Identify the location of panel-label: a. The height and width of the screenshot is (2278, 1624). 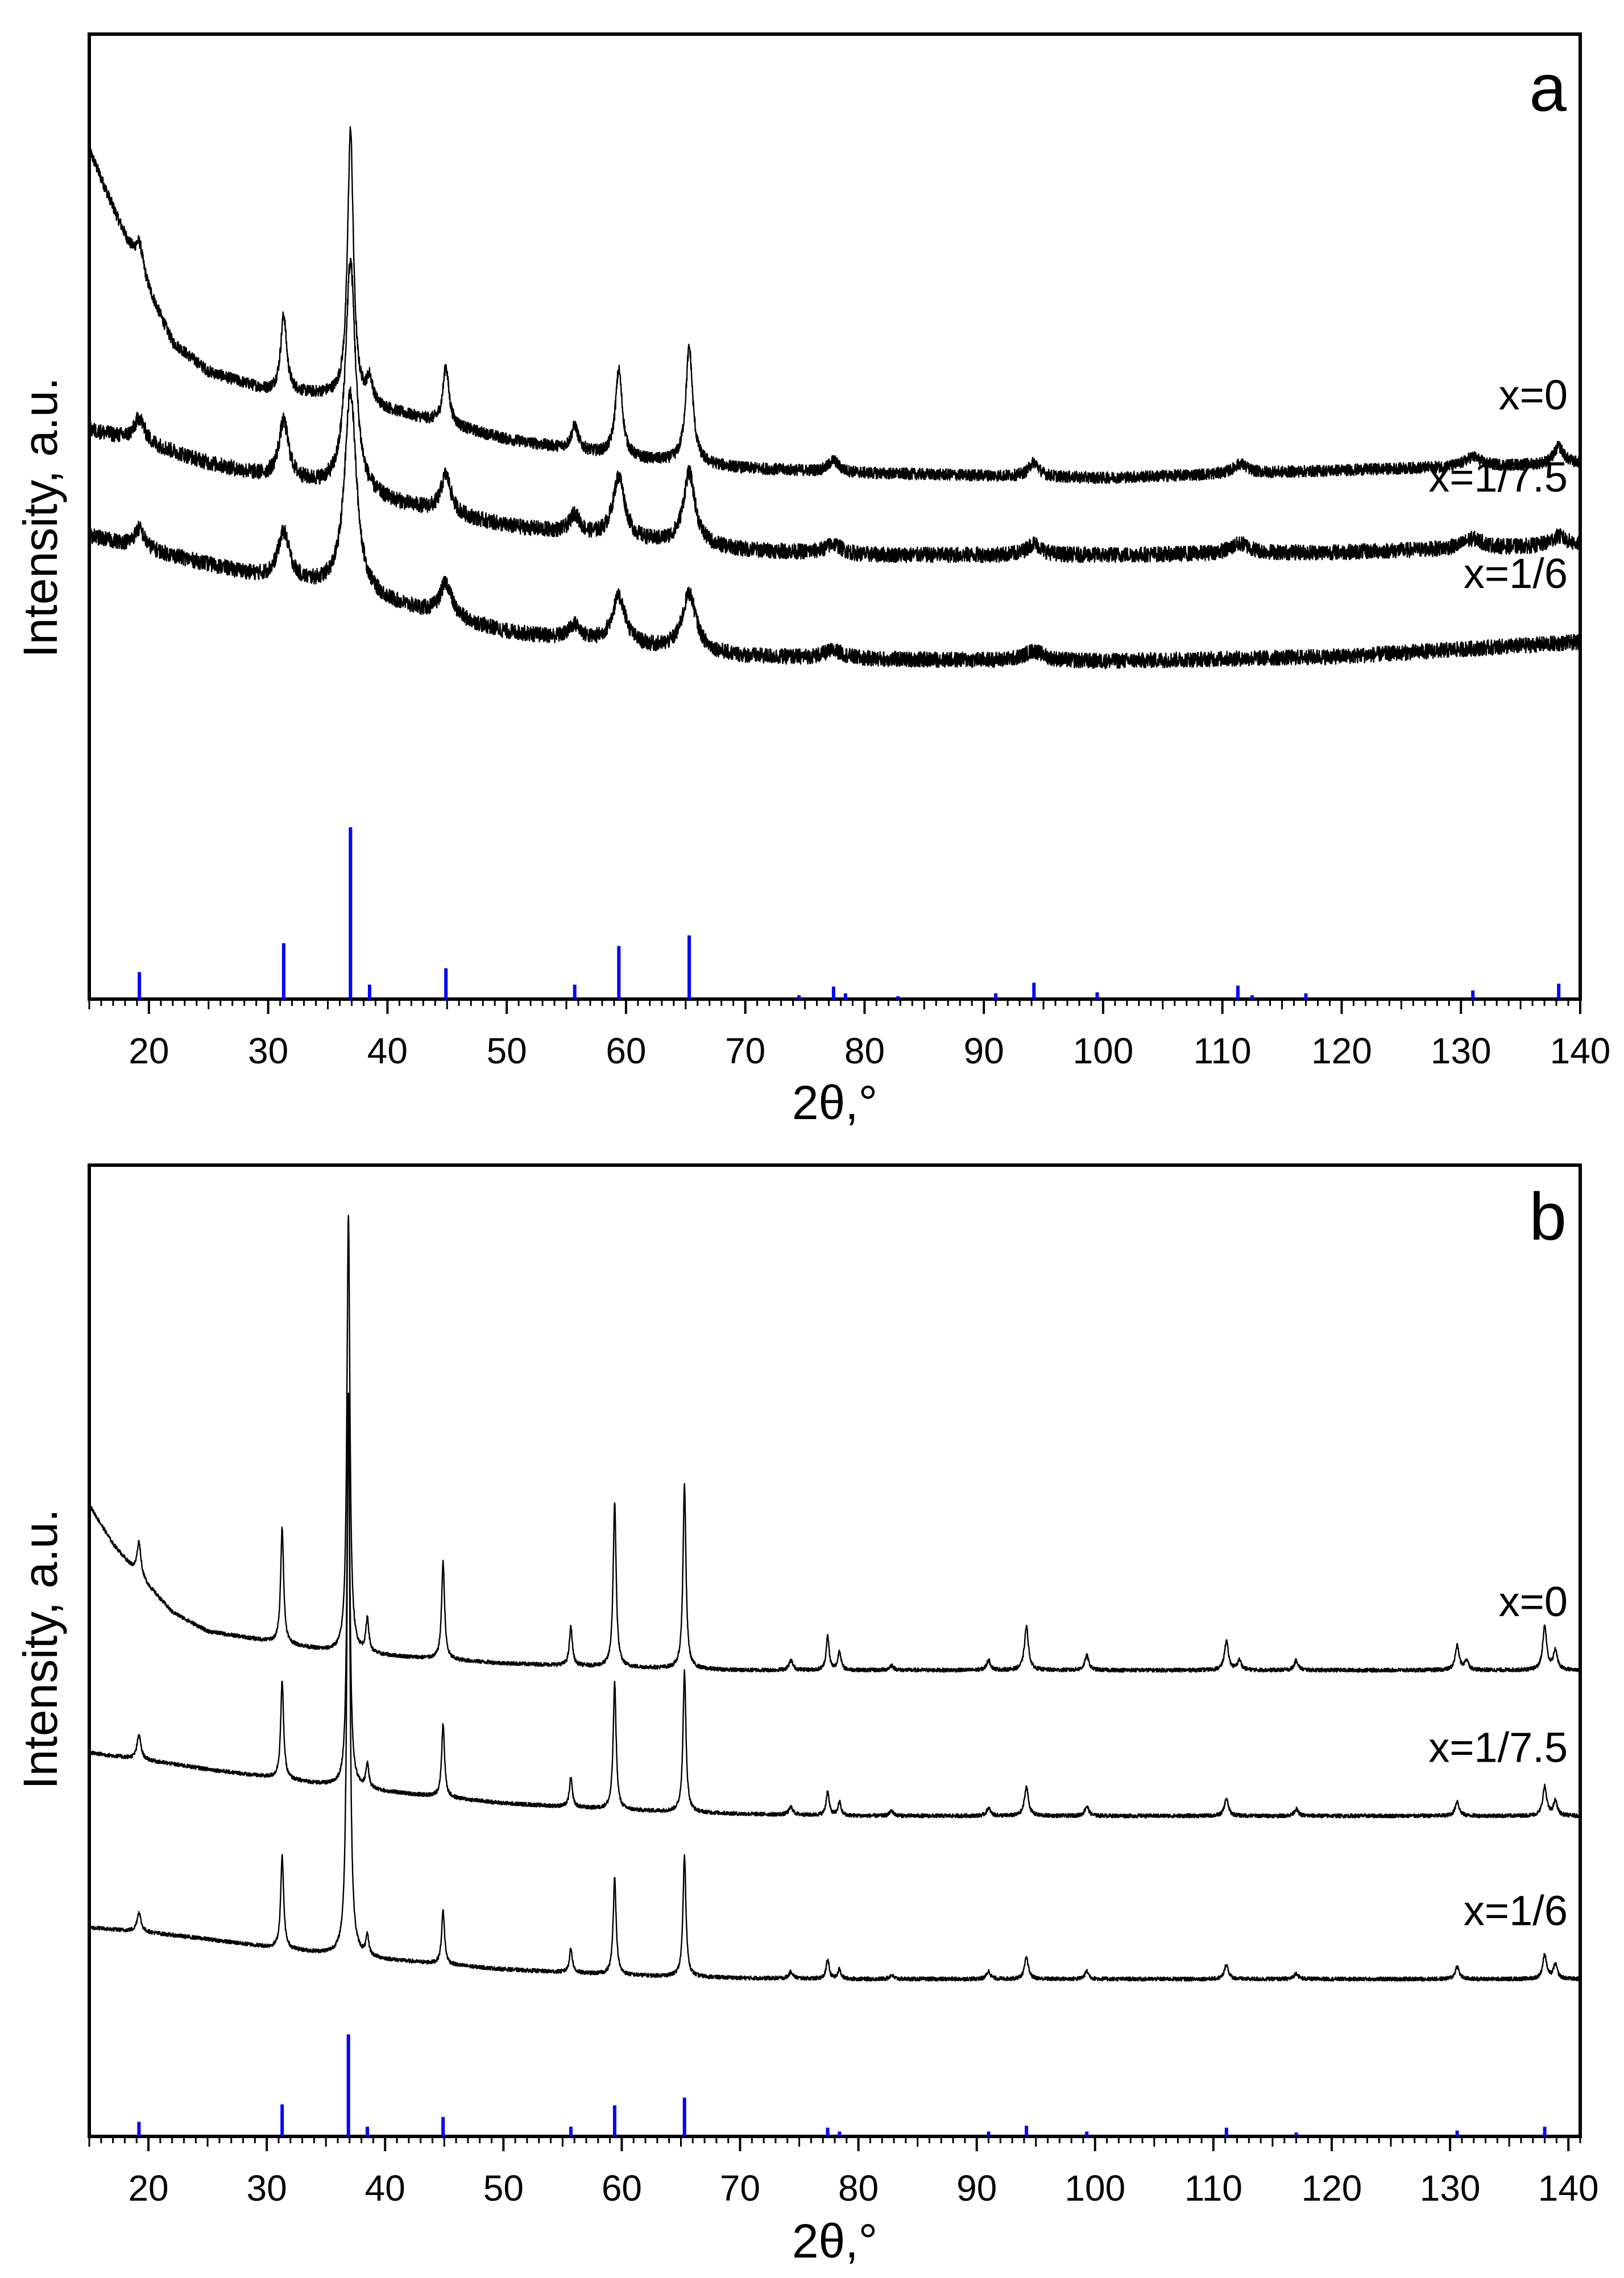
(1548, 88).